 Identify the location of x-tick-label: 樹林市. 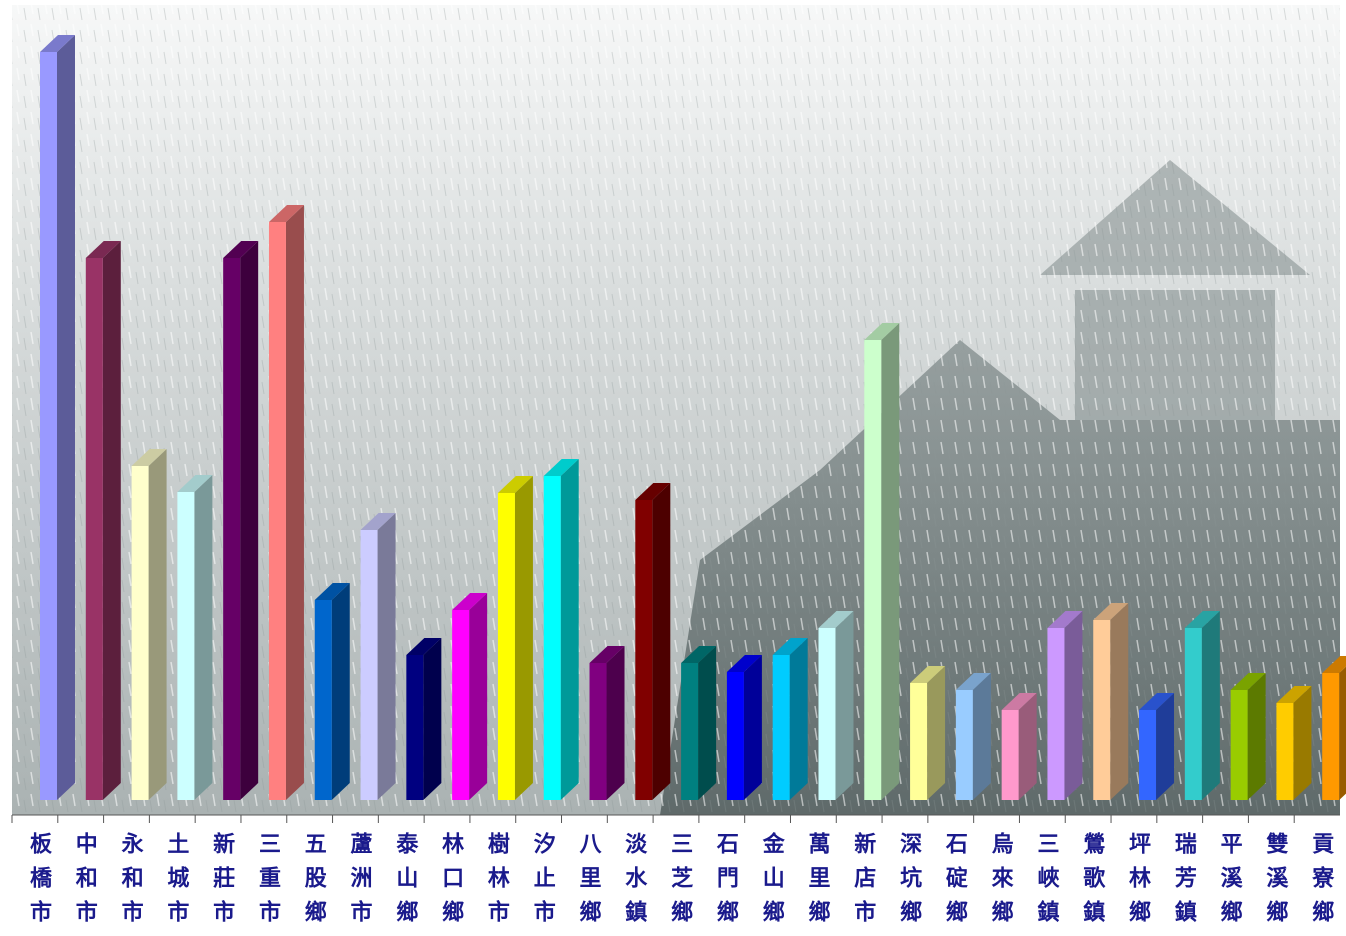
(496, 883).